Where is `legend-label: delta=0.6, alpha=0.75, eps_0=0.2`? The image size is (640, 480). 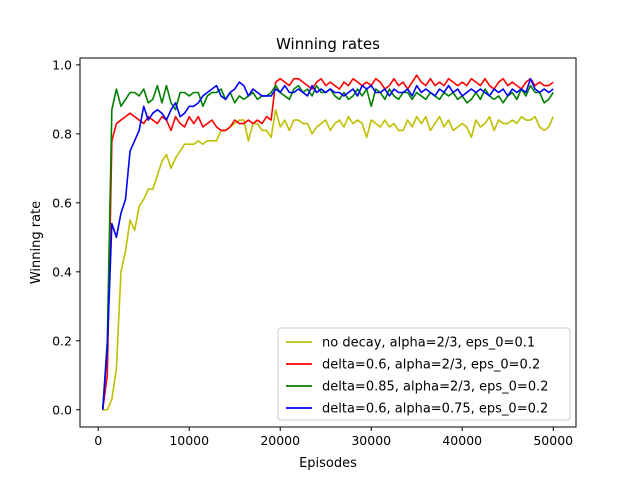 legend-label: delta=0.6, alpha=0.75, eps_0=0.2 is located at coordinates (435, 409).